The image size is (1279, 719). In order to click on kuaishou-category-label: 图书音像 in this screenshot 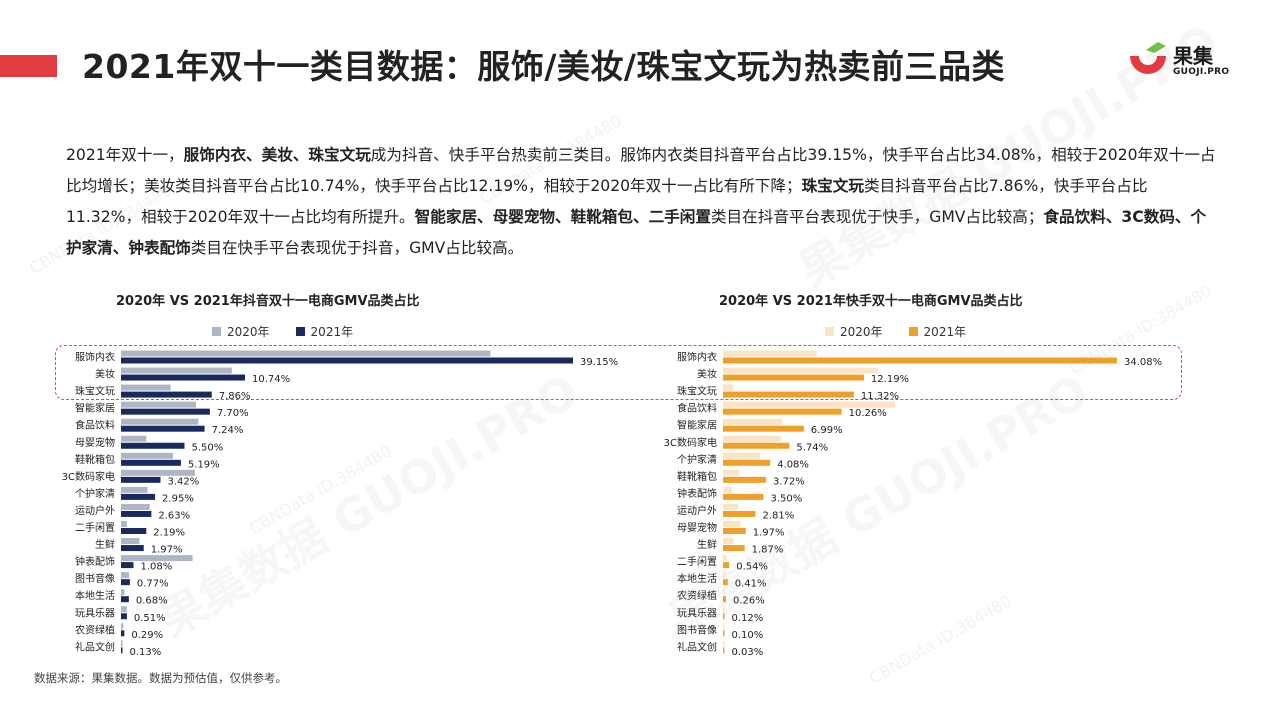, I will do `click(697, 629)`.